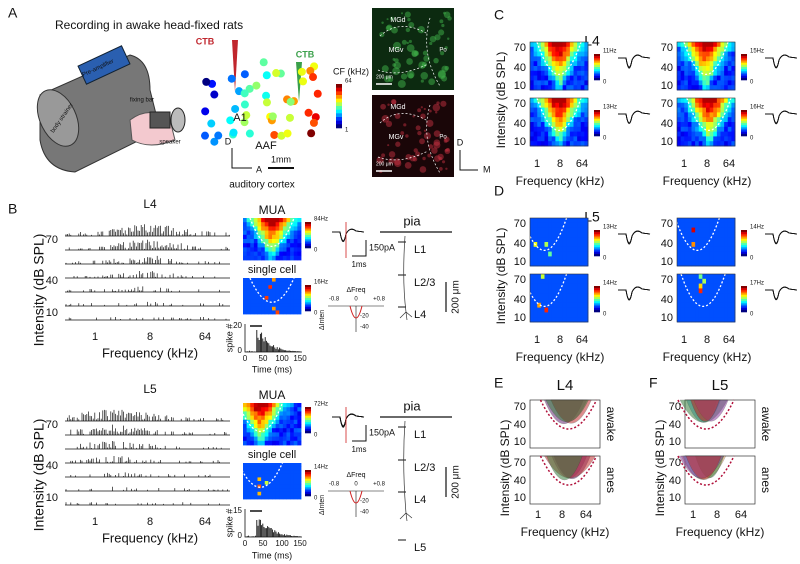  I want to click on inset-label: ΔInten, so click(322, 505).